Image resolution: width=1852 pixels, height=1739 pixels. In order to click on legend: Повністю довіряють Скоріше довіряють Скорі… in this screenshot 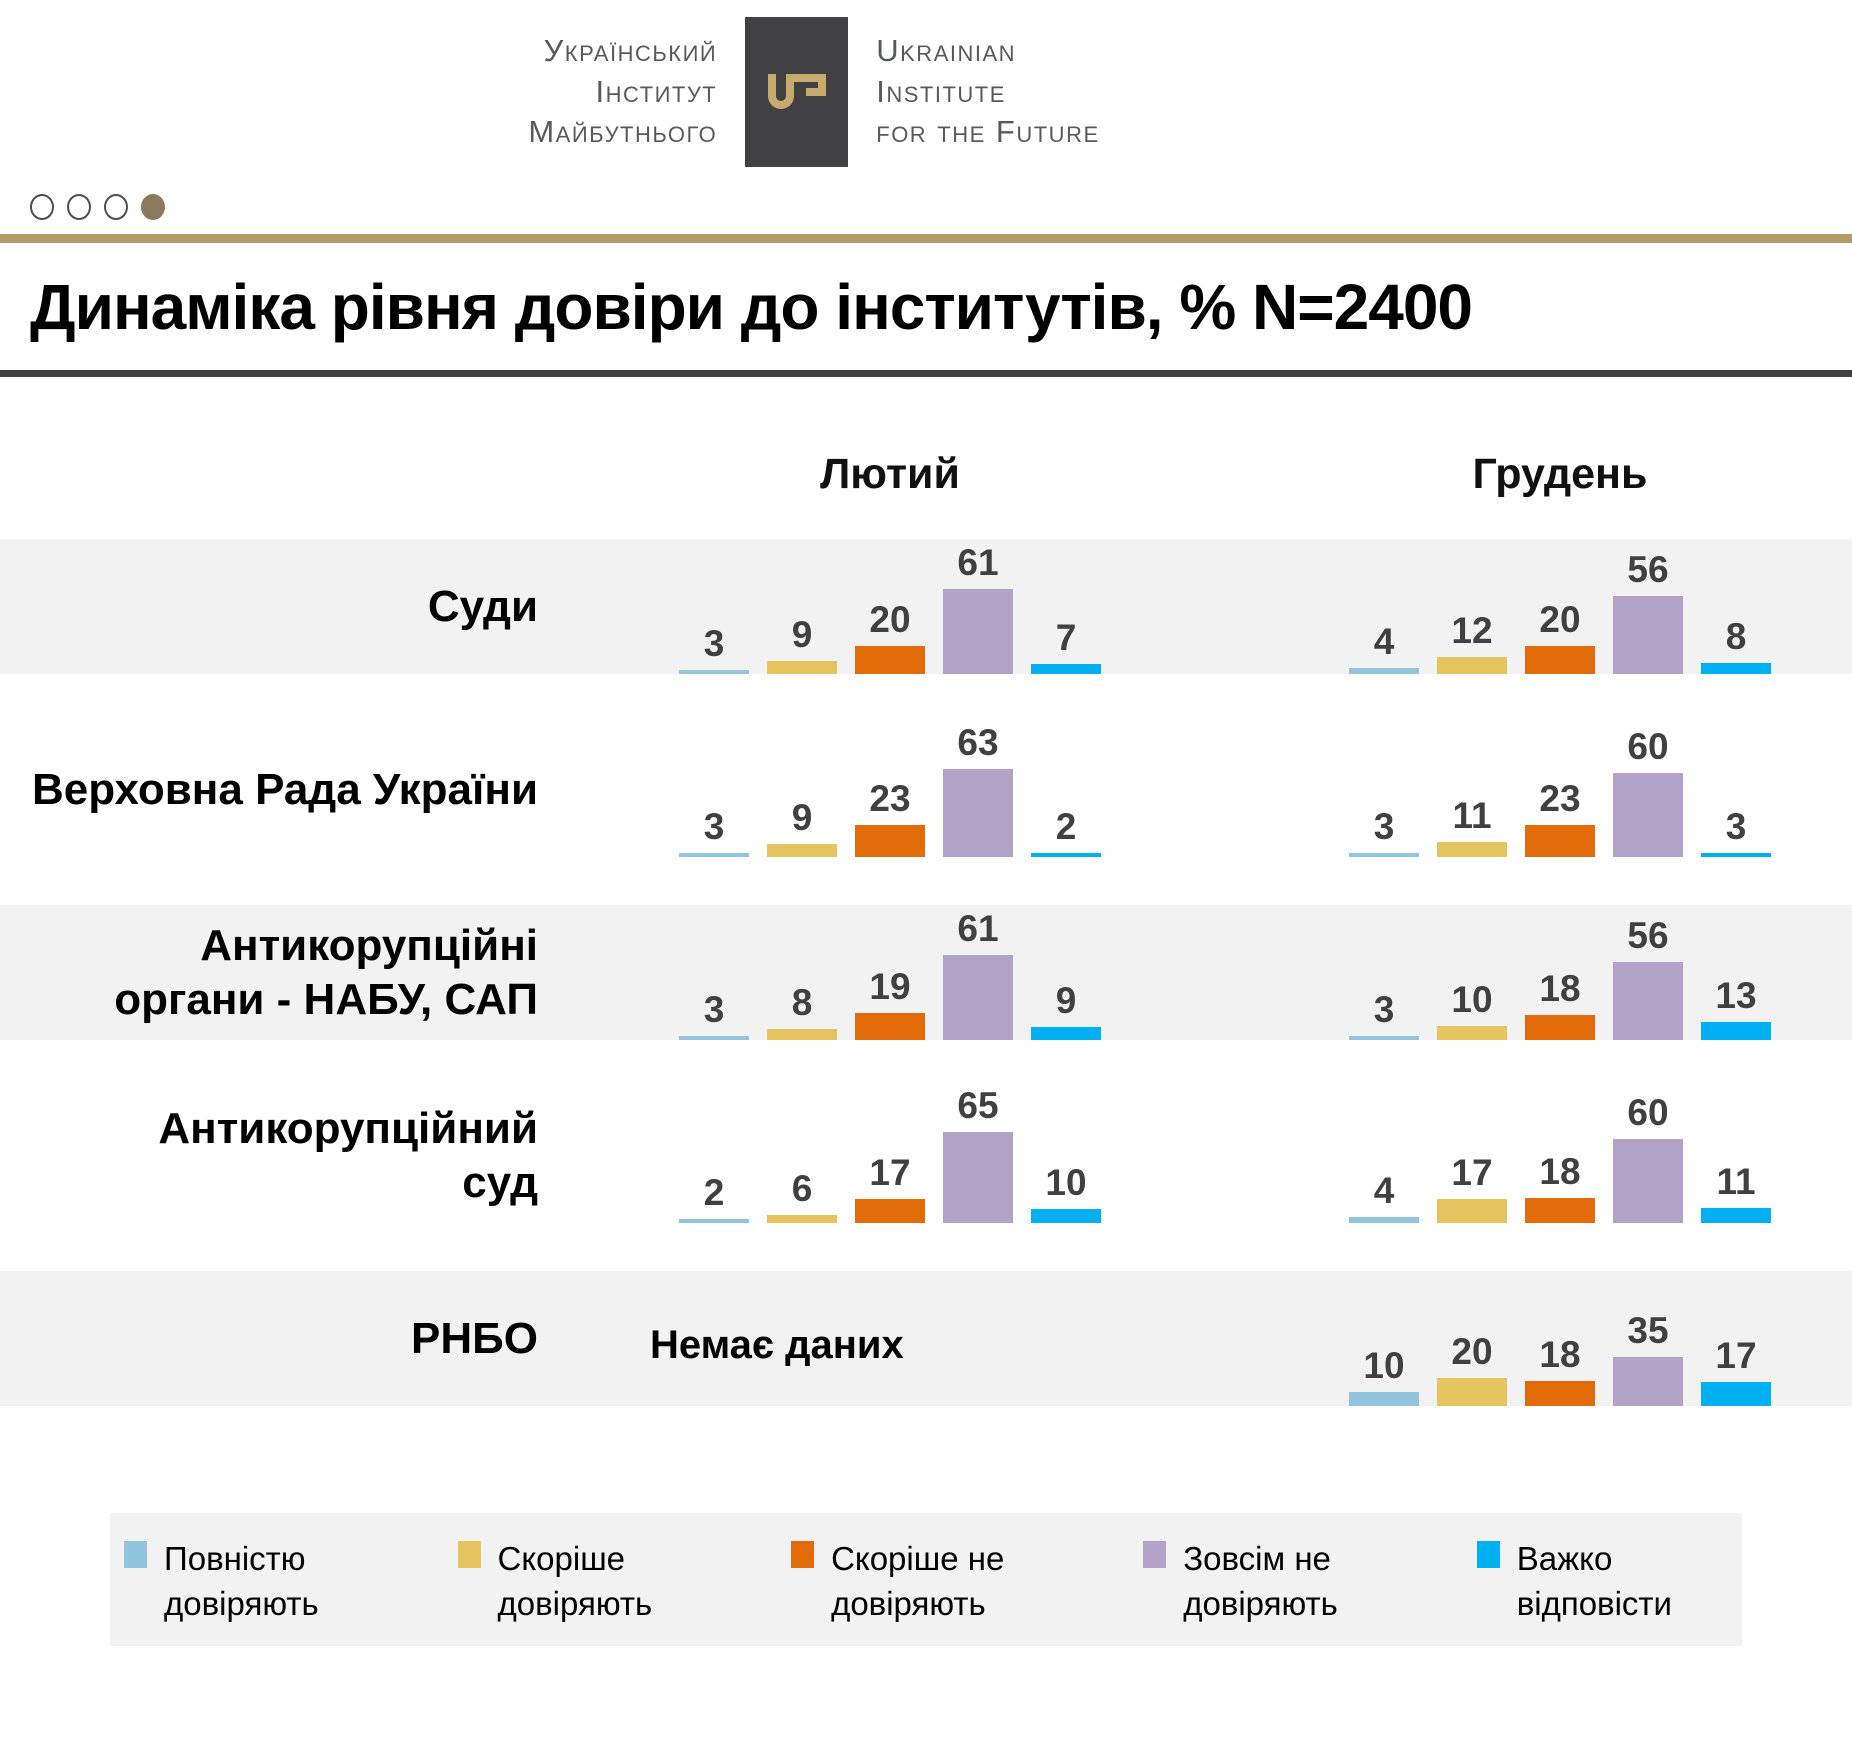, I will do `click(926, 1579)`.